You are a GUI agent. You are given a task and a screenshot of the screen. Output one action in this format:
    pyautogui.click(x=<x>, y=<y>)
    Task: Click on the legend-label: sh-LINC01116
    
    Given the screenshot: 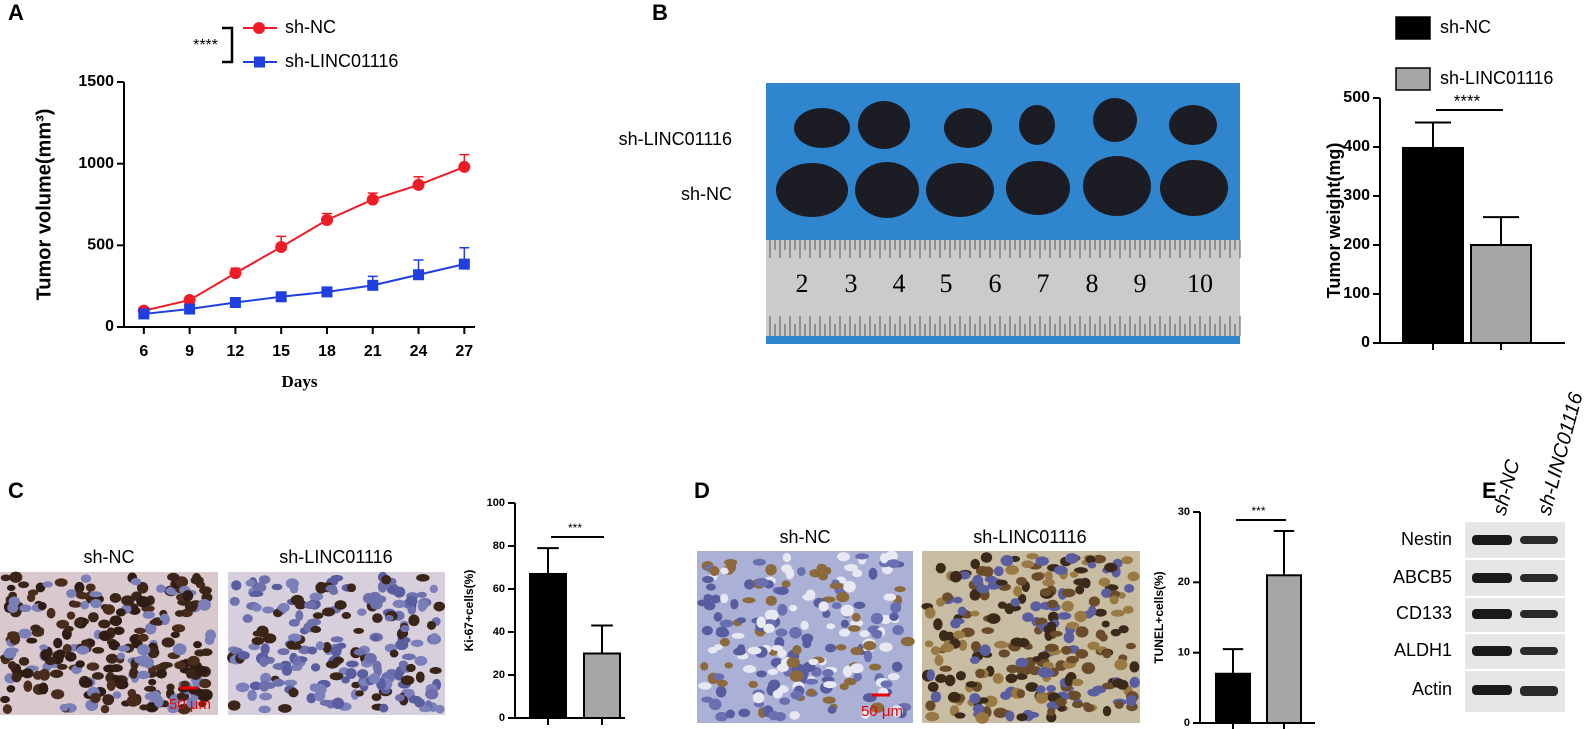 What is the action you would take?
    pyautogui.click(x=1496, y=78)
    